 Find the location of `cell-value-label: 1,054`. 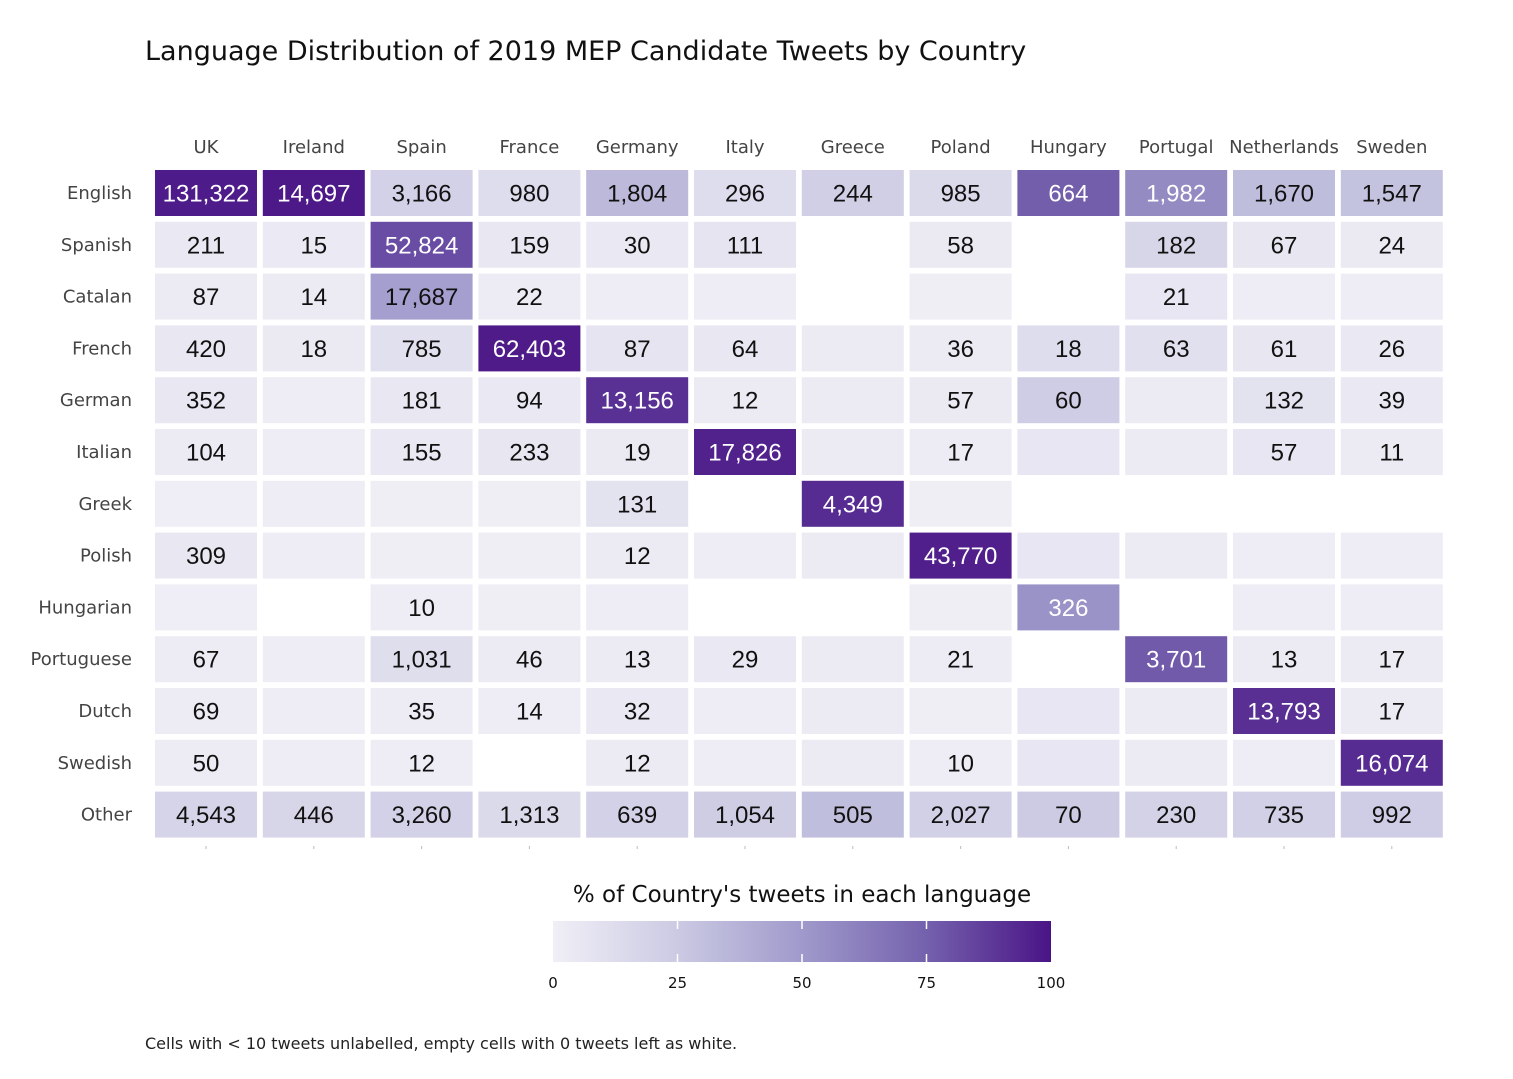

cell-value-label: 1,054 is located at coordinates (745, 815).